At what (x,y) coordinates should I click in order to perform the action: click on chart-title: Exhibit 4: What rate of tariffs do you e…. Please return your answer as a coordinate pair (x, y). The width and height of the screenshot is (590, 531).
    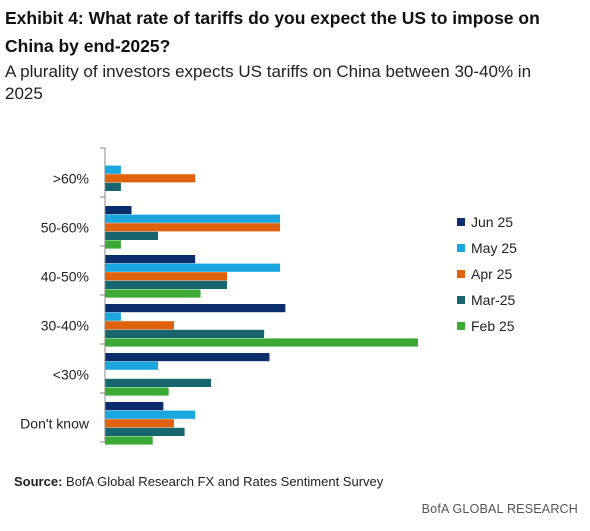
    Looking at the image, I should click on (272, 32).